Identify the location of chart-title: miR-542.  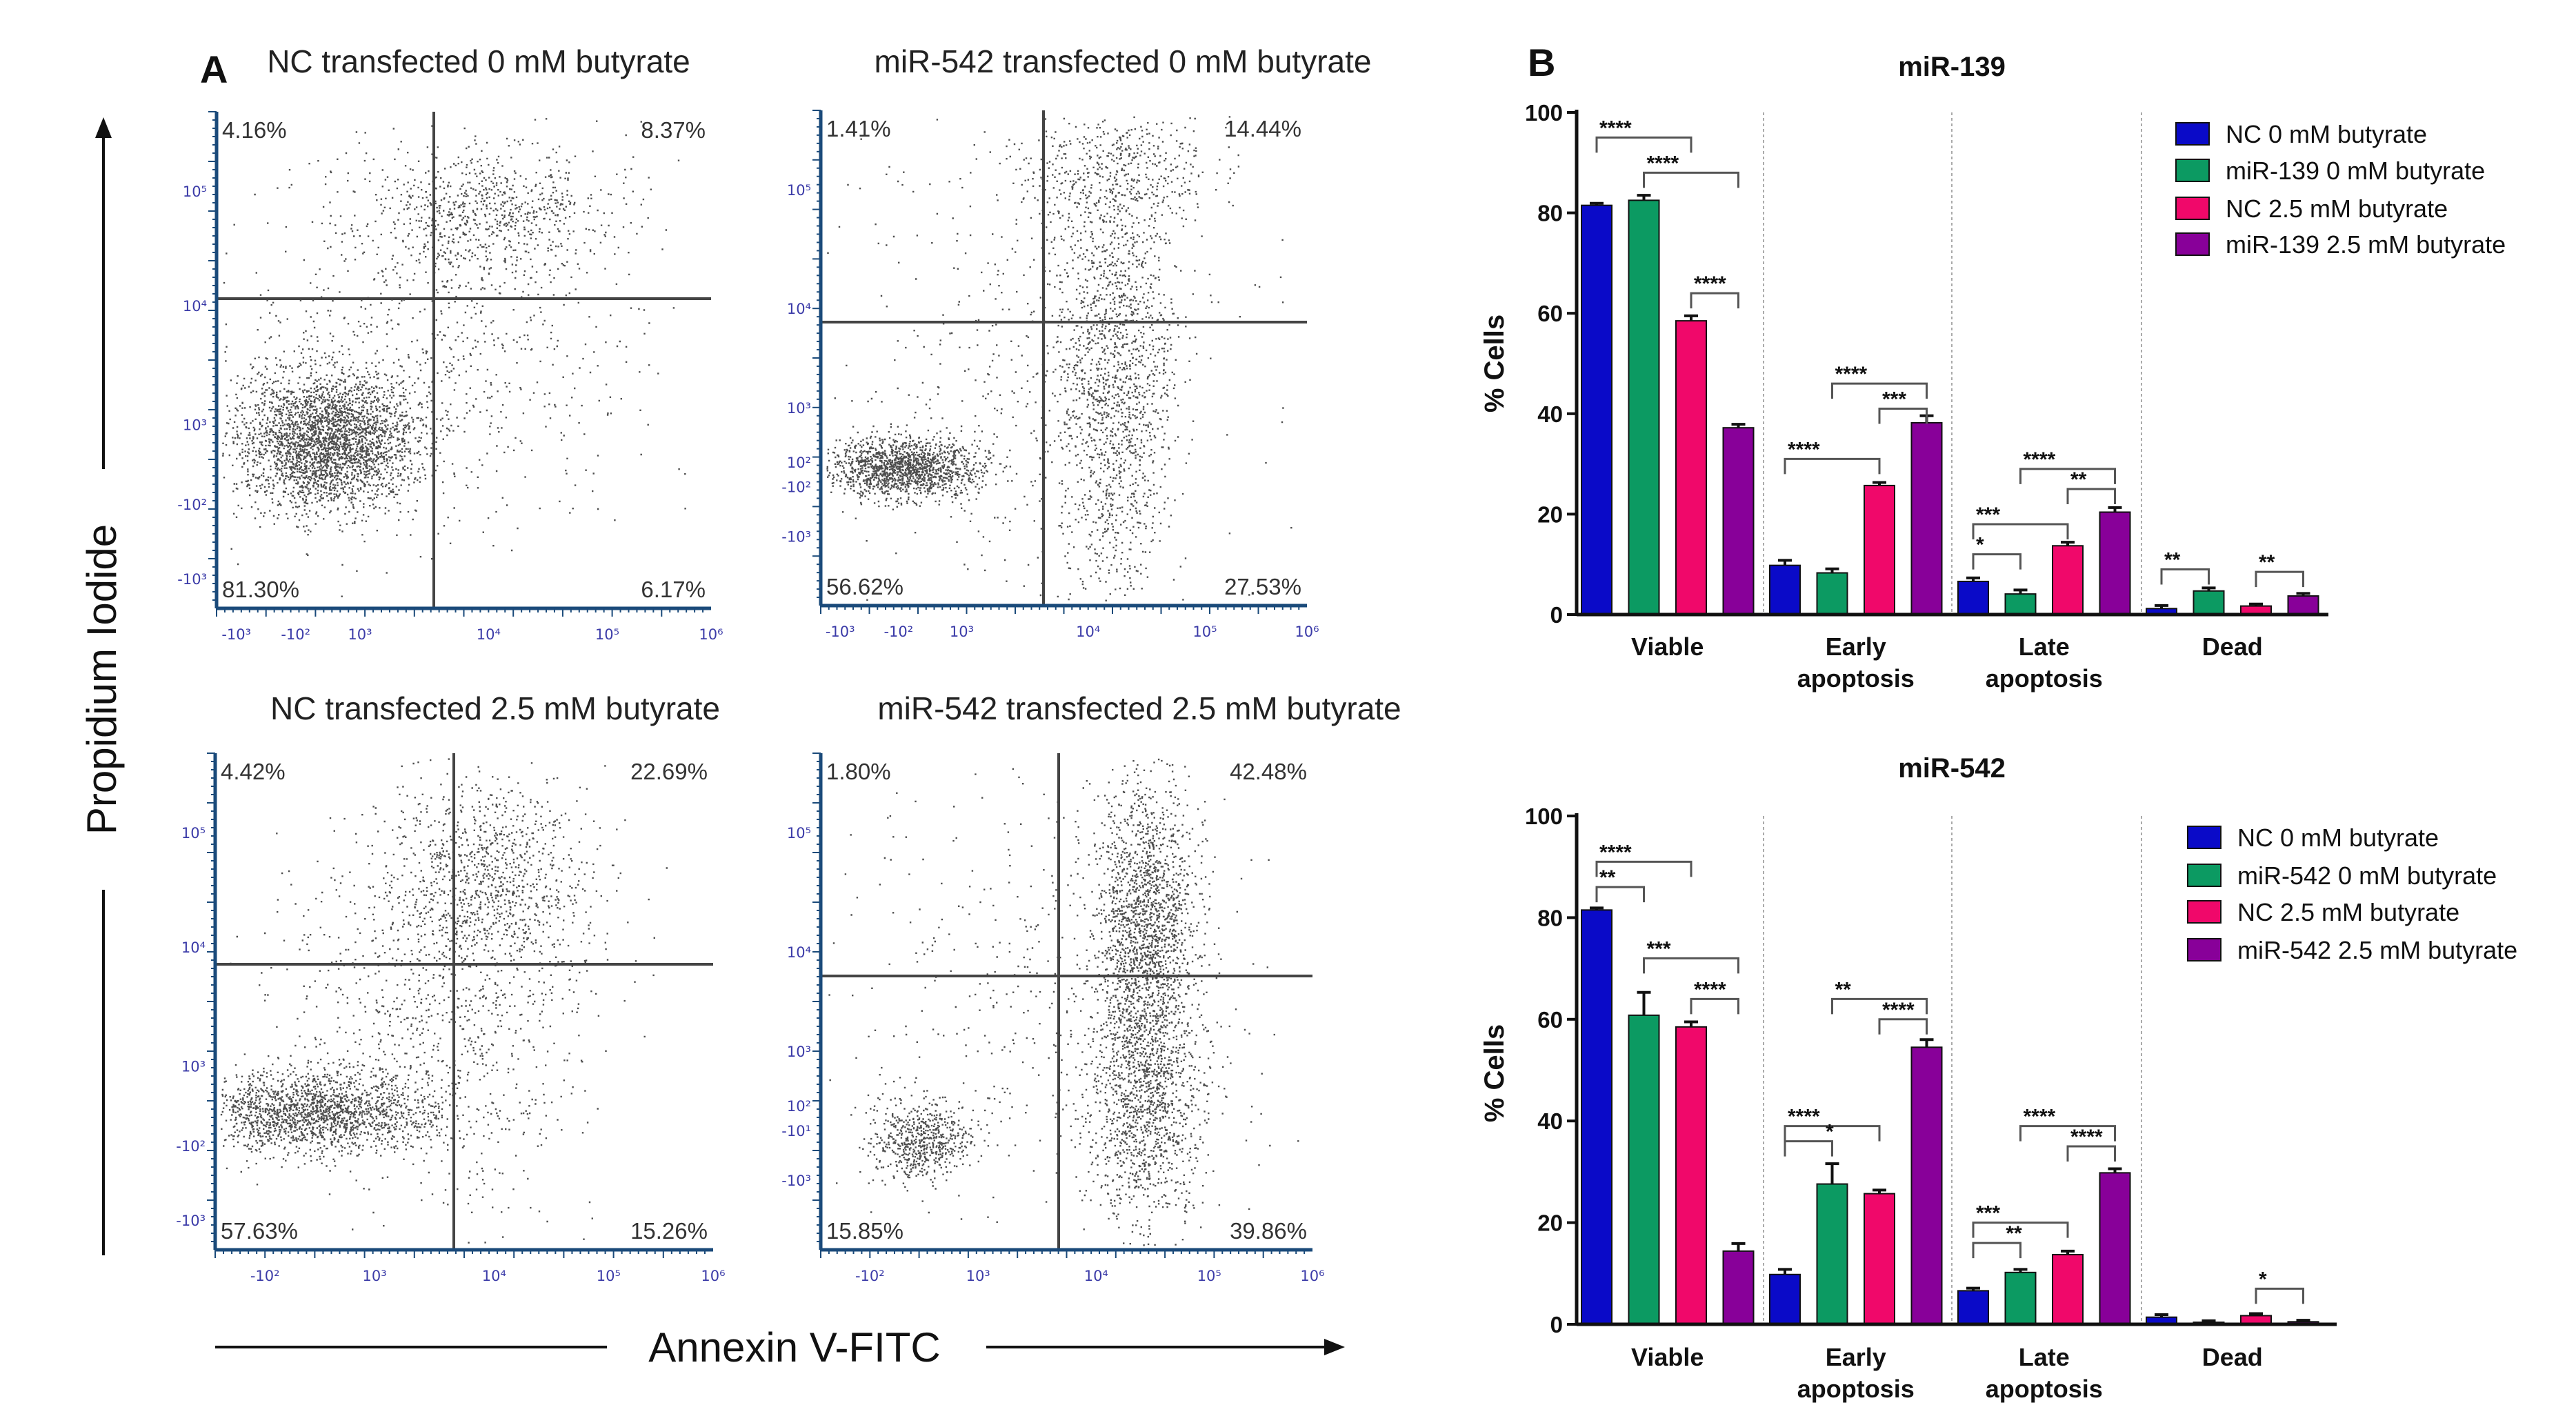
(1952, 768).